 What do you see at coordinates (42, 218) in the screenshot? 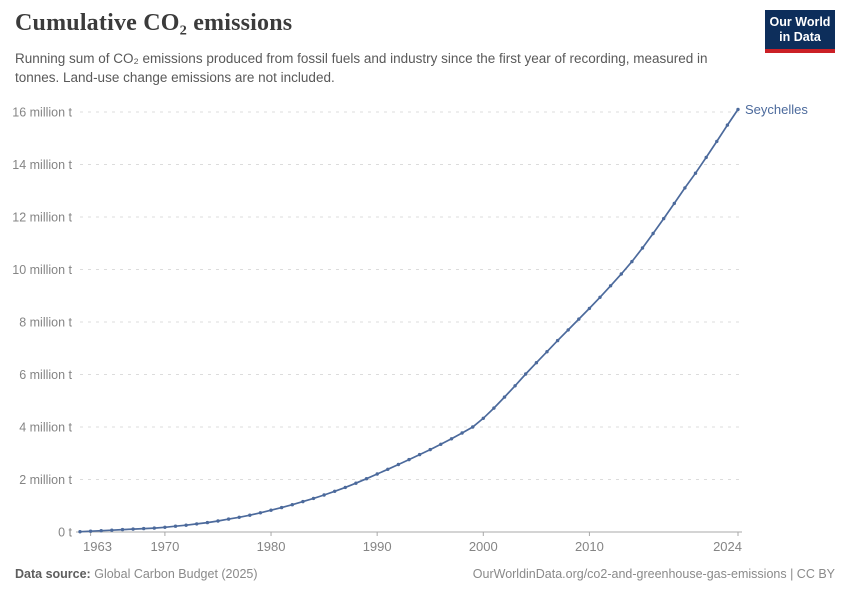
I see `y-axis-tick-label: 12 million t` at bounding box center [42, 218].